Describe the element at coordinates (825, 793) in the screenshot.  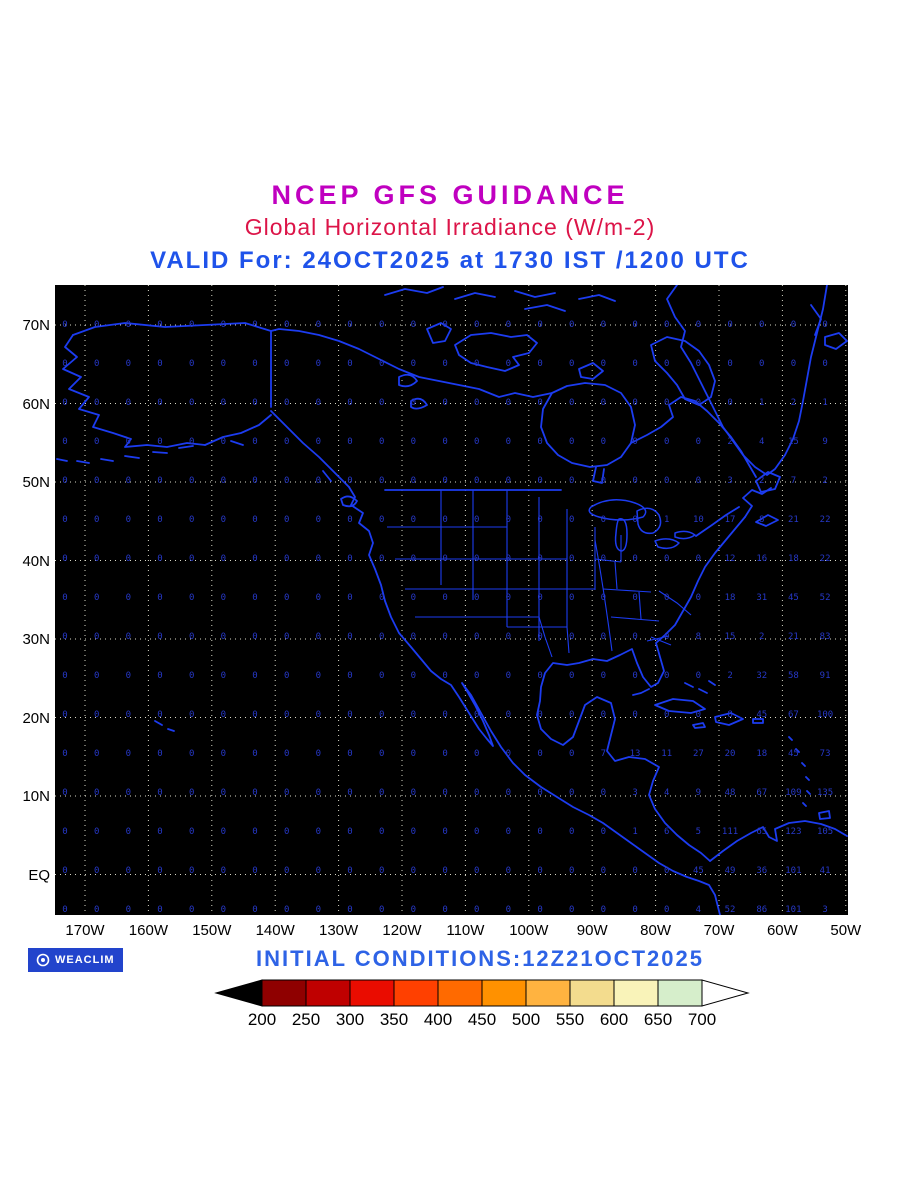
I see `gridpoint-value: 135` at that location.